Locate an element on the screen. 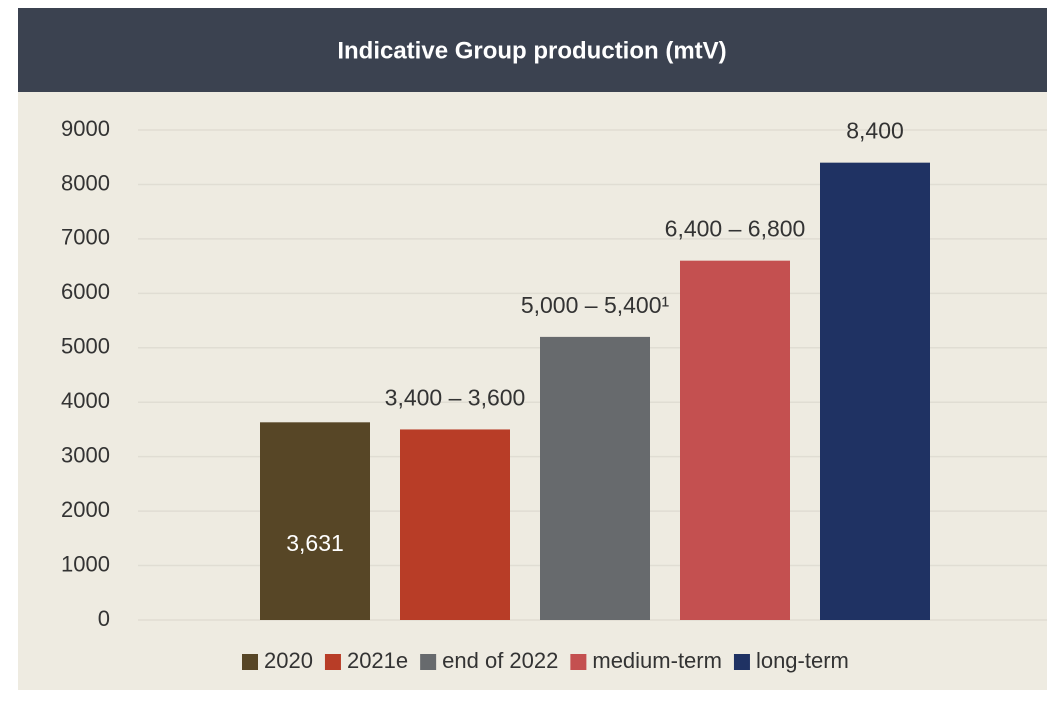 The width and height of the screenshot is (1059, 705). legend-label: 2021e is located at coordinates (377, 660).